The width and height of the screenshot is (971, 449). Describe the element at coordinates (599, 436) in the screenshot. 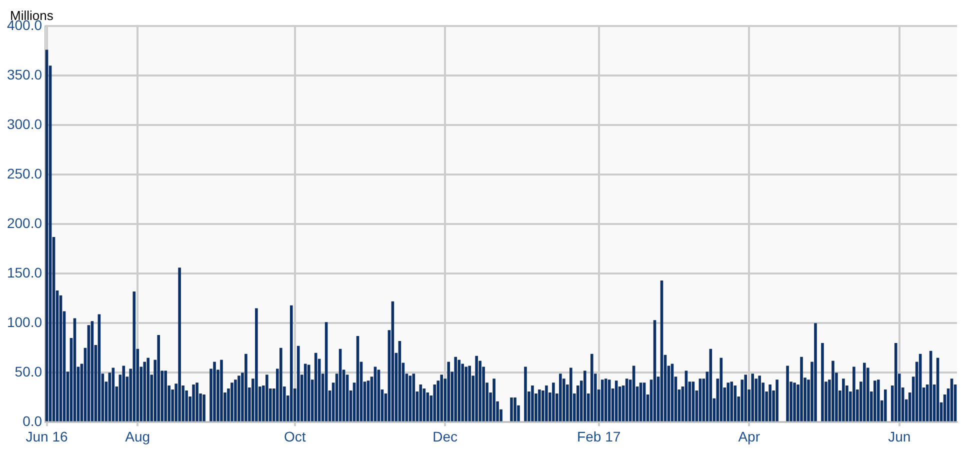

I see `x-tick-label: Feb 17` at that location.